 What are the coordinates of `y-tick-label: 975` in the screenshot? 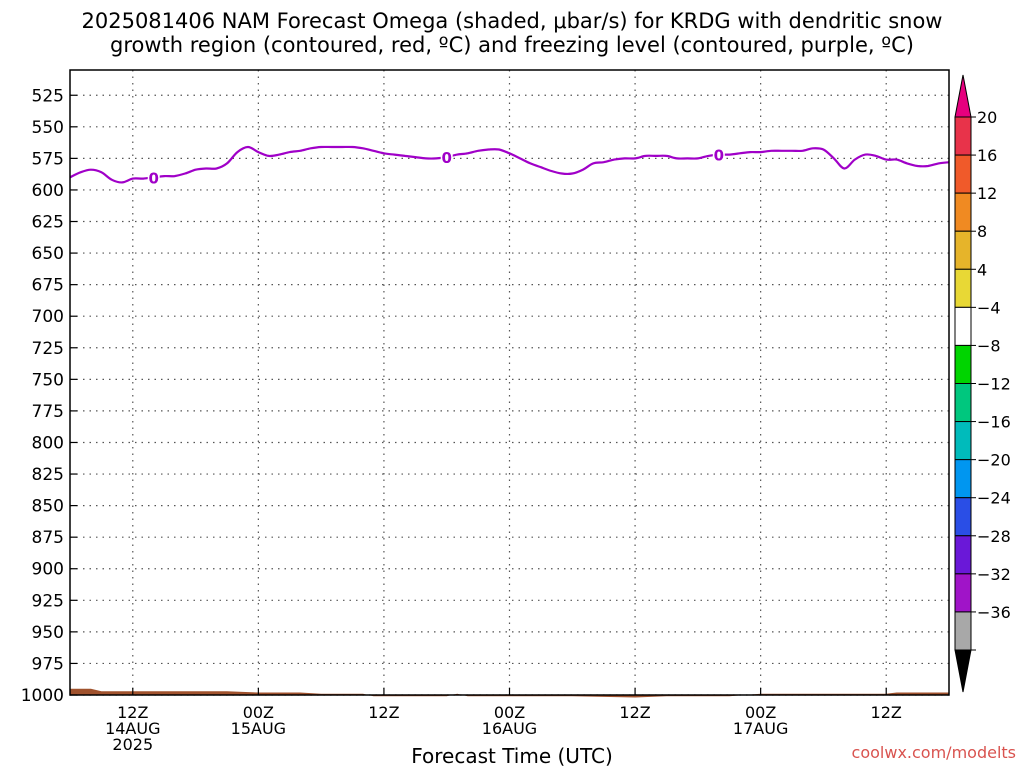 It's located at (48, 664).